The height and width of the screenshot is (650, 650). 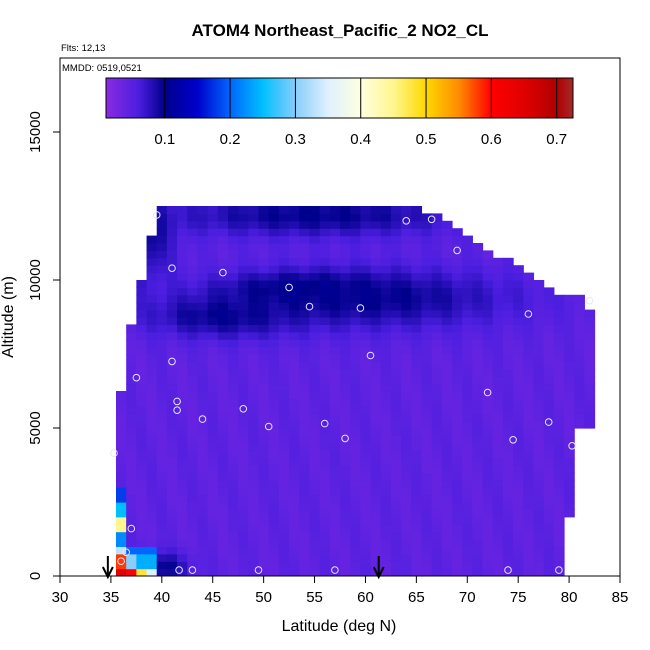 What do you see at coordinates (35, 280) in the screenshot?
I see `y-tick-label: 10000` at bounding box center [35, 280].